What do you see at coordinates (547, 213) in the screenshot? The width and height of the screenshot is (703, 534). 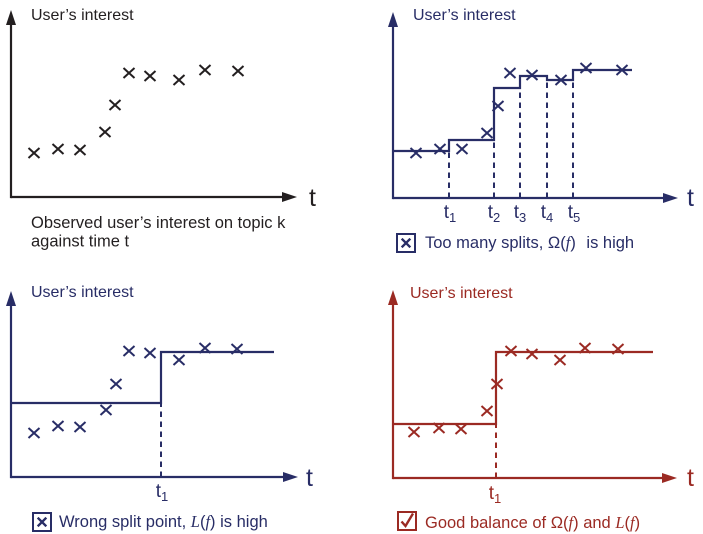 I see `tick-label-t4: t4` at bounding box center [547, 213].